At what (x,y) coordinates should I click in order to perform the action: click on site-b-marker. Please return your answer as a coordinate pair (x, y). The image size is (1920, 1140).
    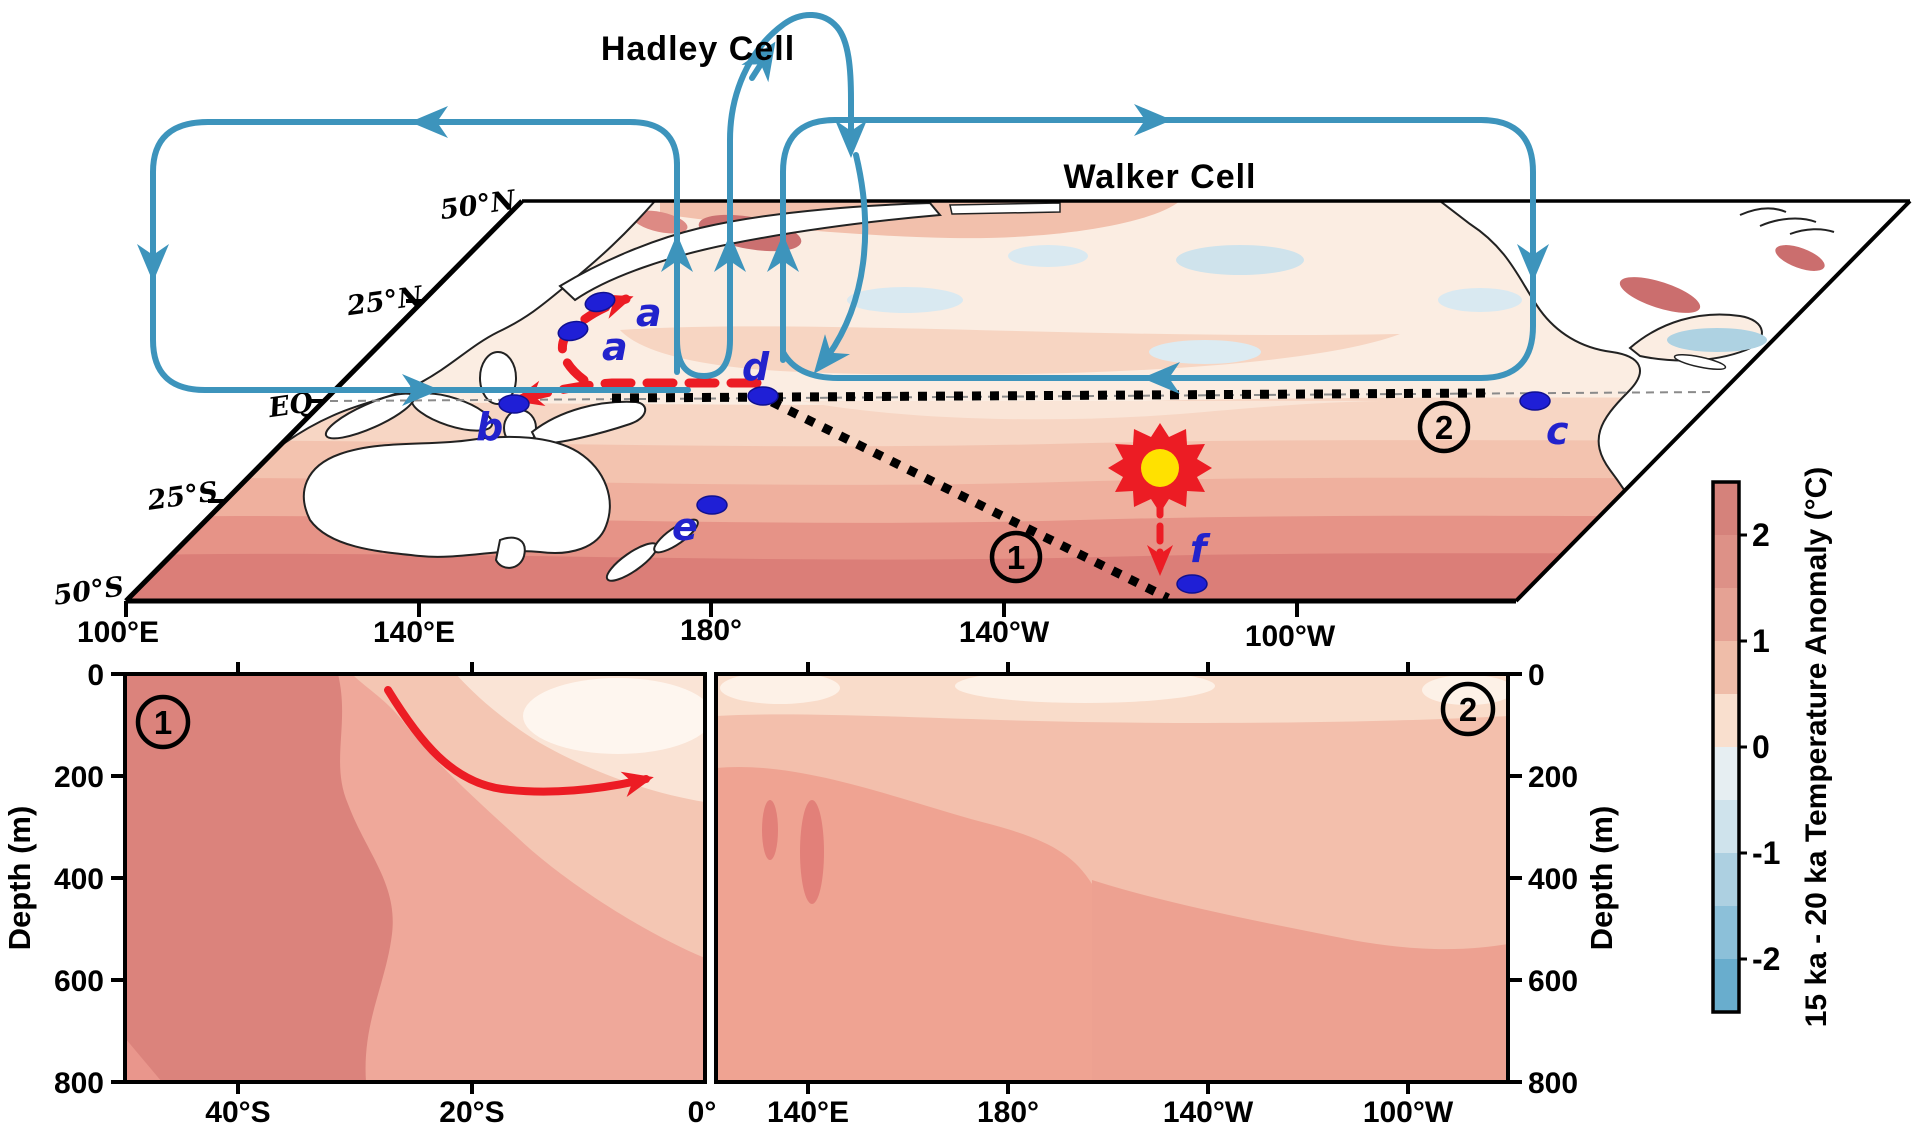
    Looking at the image, I should click on (514, 404).